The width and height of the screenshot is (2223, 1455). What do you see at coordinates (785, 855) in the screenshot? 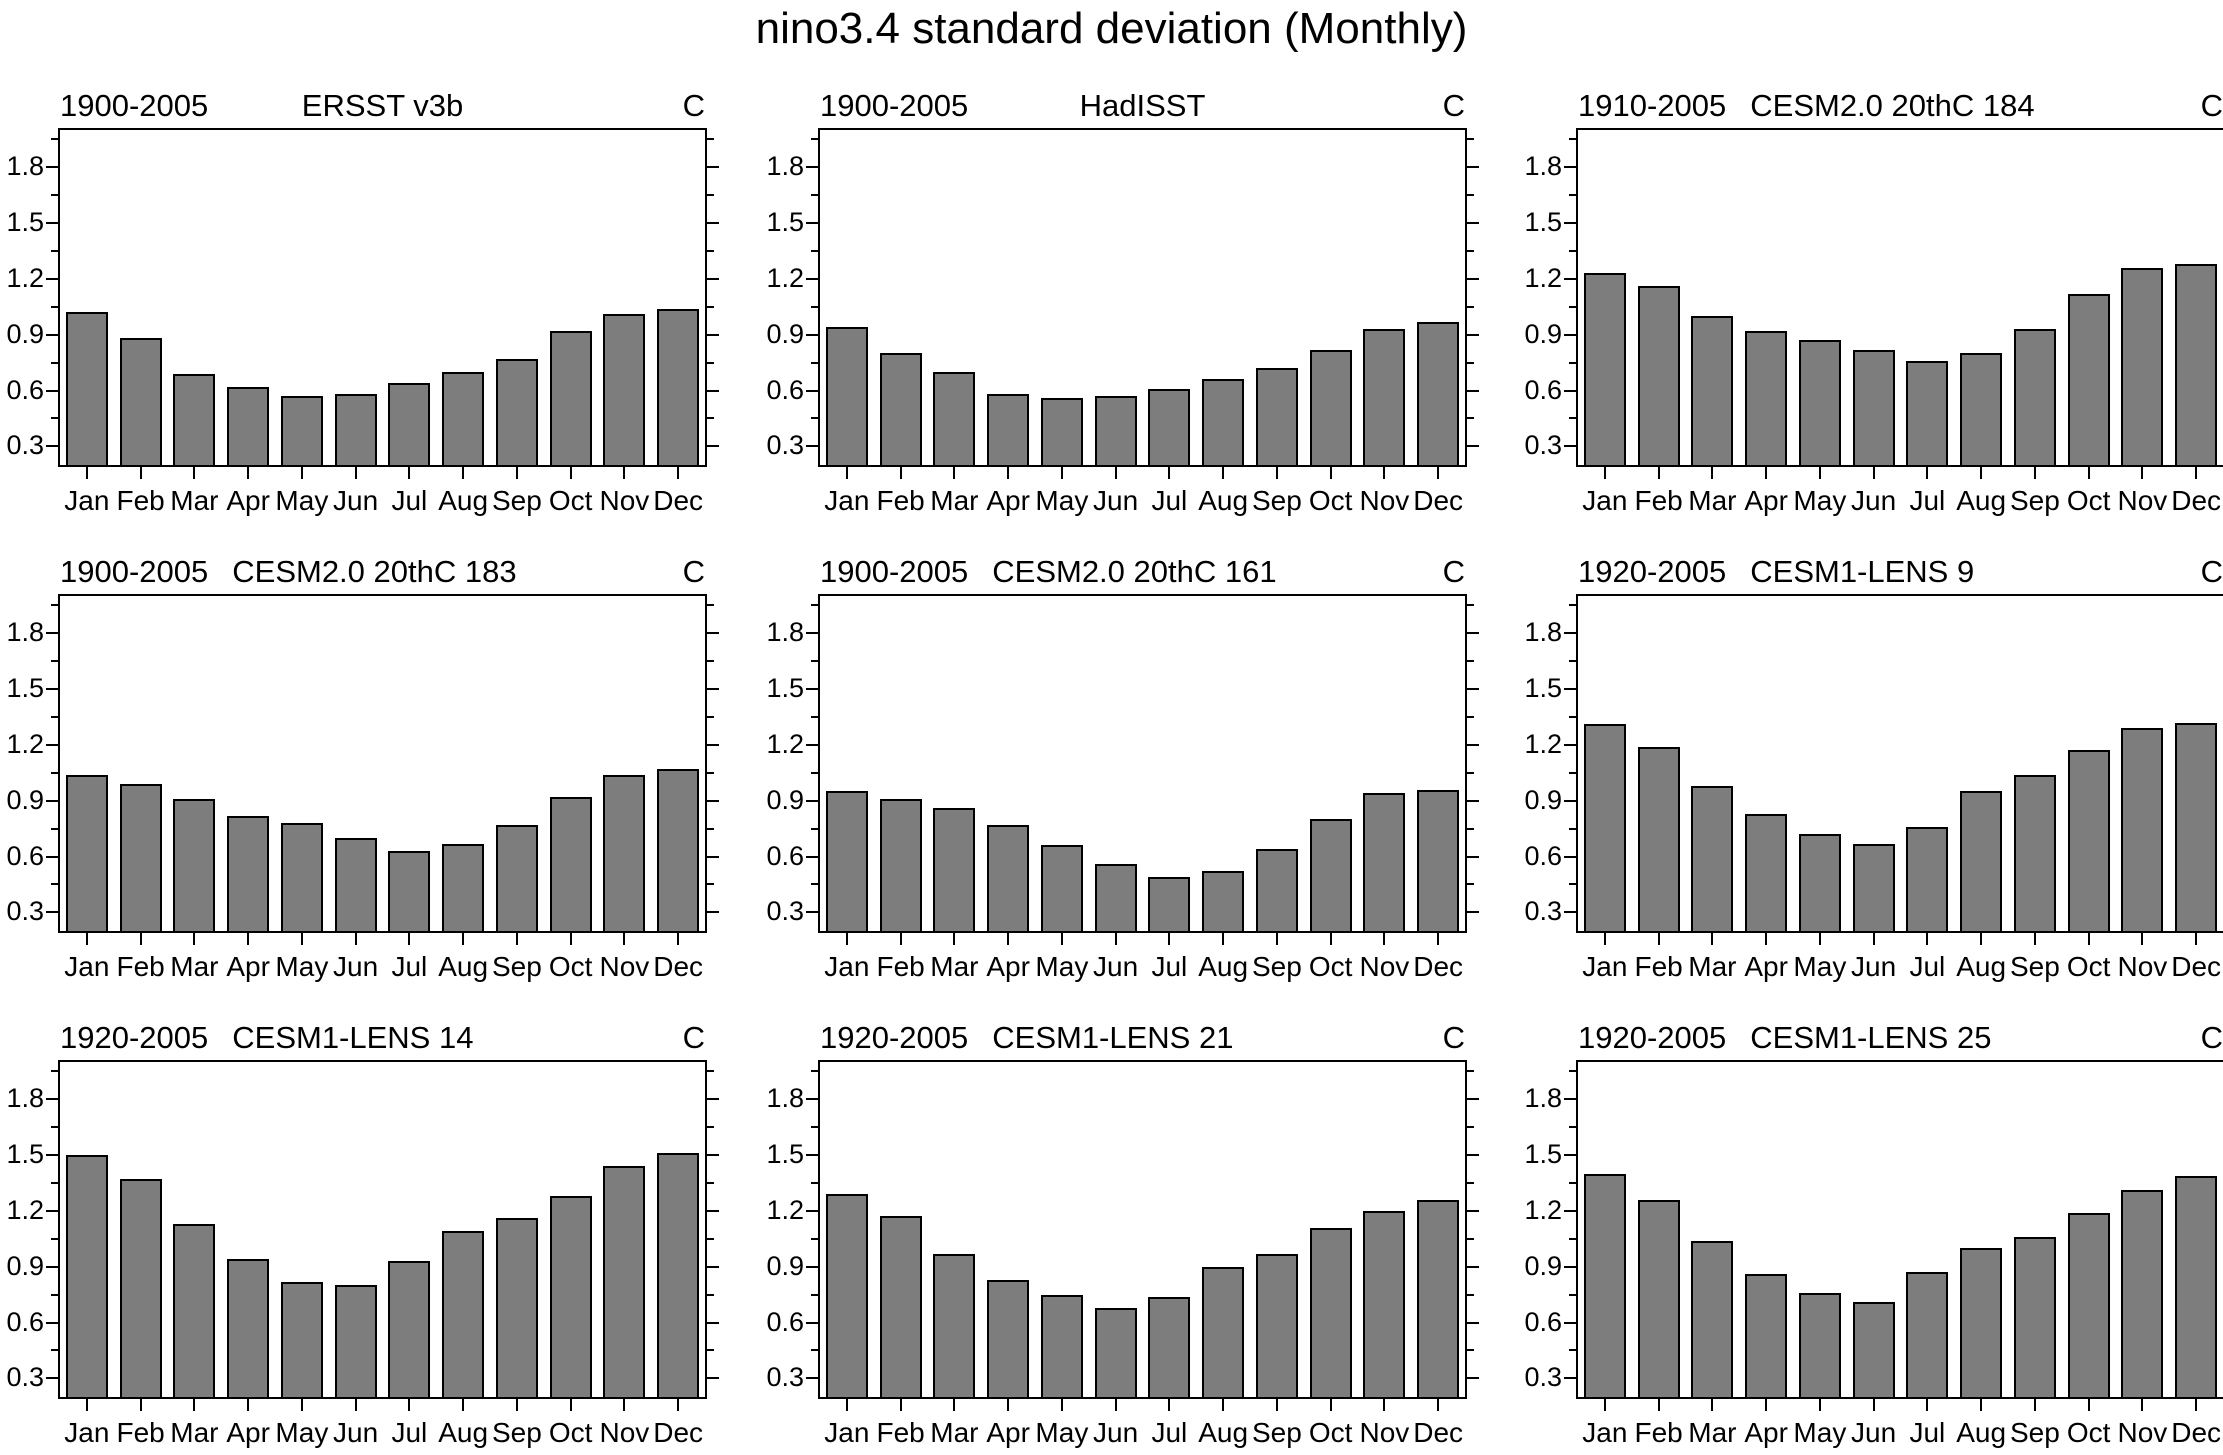
I see `y-tick-label: 0.6` at bounding box center [785, 855].